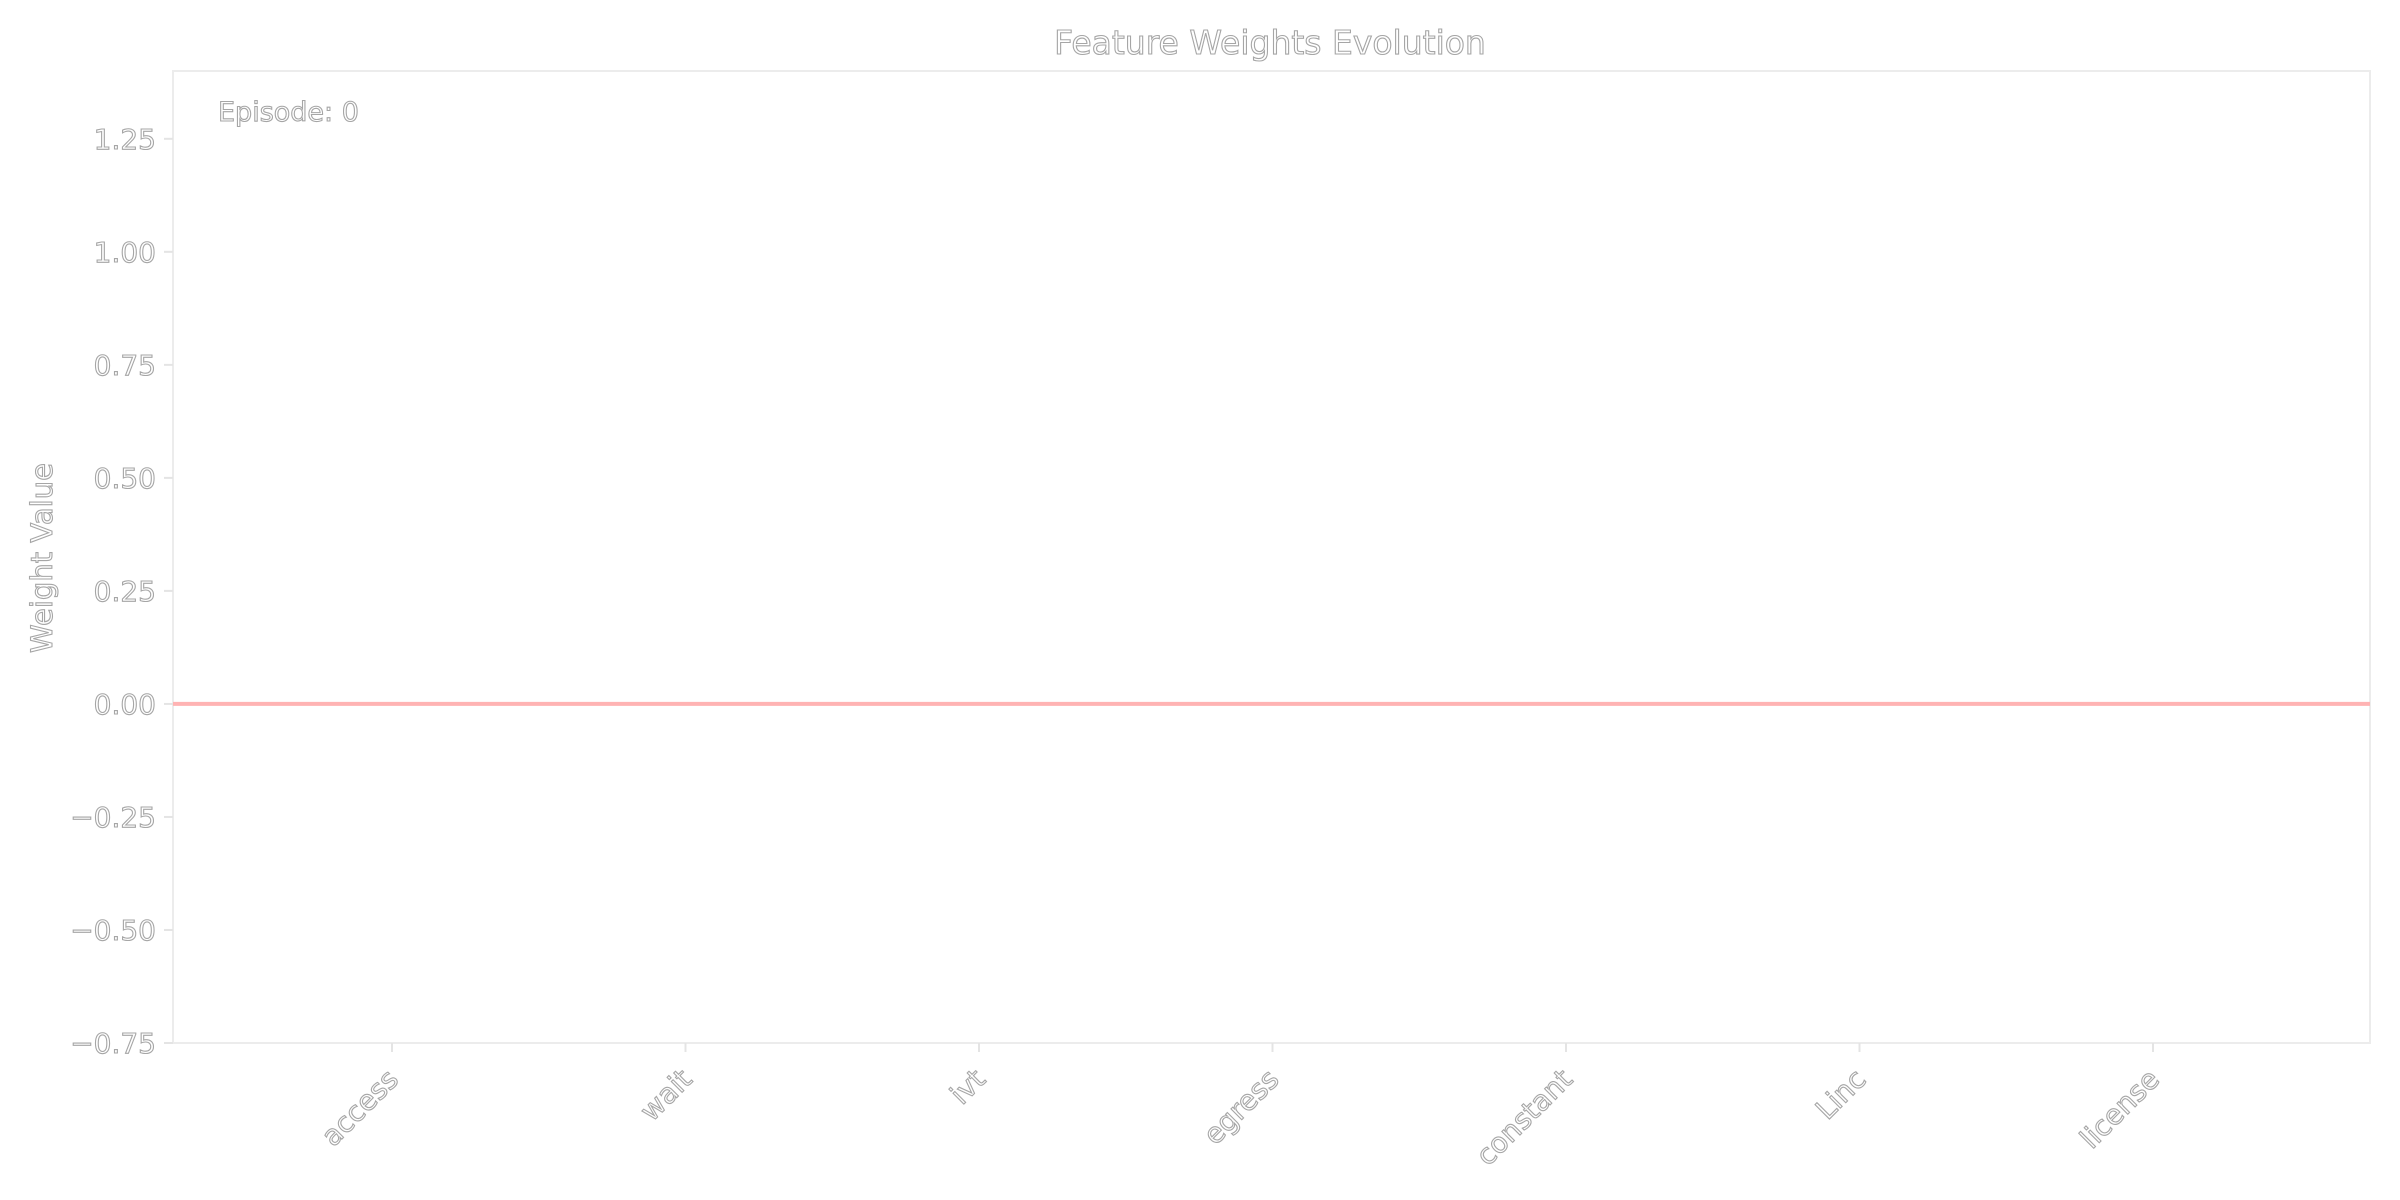 The height and width of the screenshot is (1200, 2400). I want to click on y-tick-label: −0.25, so click(113, 817).